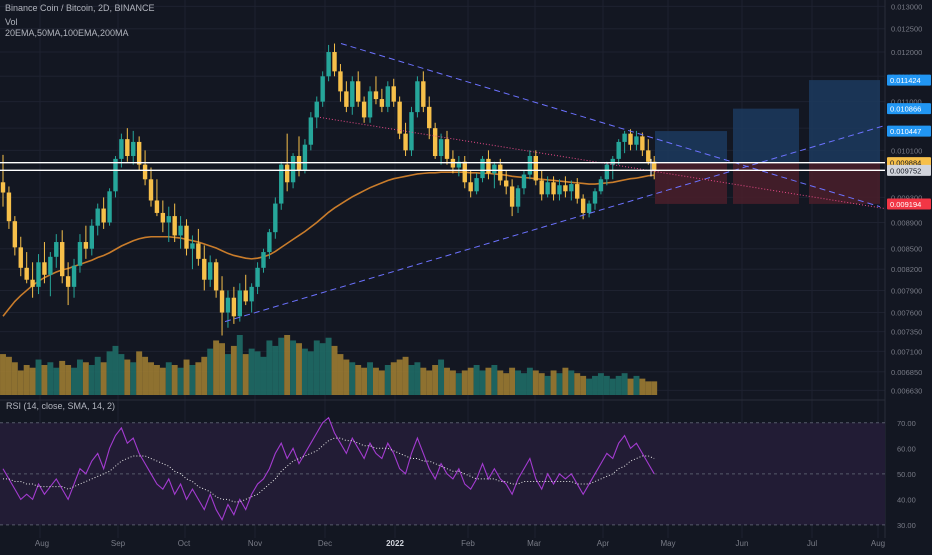 This screenshot has width=932, height=555. I want to click on time-tick-0: Aug, so click(42, 543).